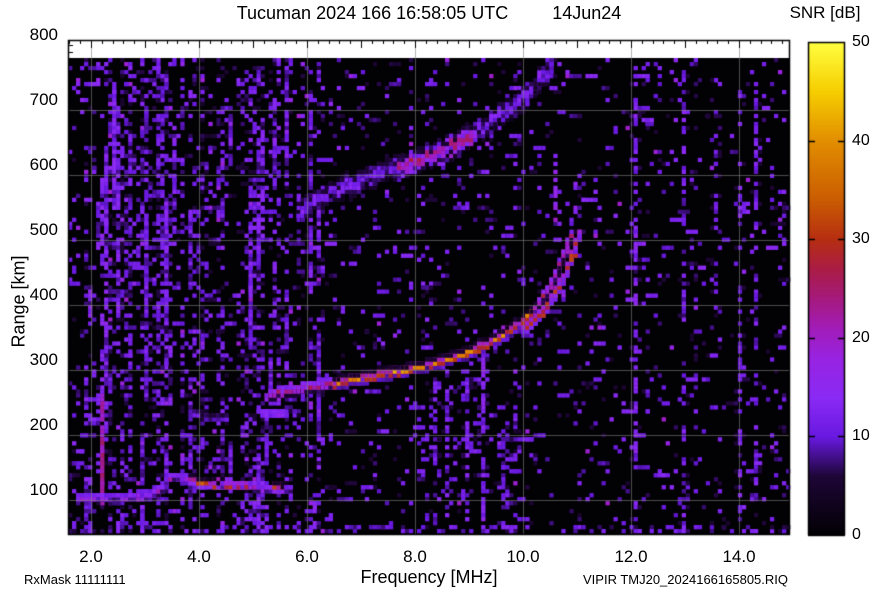 Image resolution: width=874 pixels, height=595 pixels. Describe the element at coordinates (739, 556) in the screenshot. I see `x-tick-label-14.0: 14.0` at that location.